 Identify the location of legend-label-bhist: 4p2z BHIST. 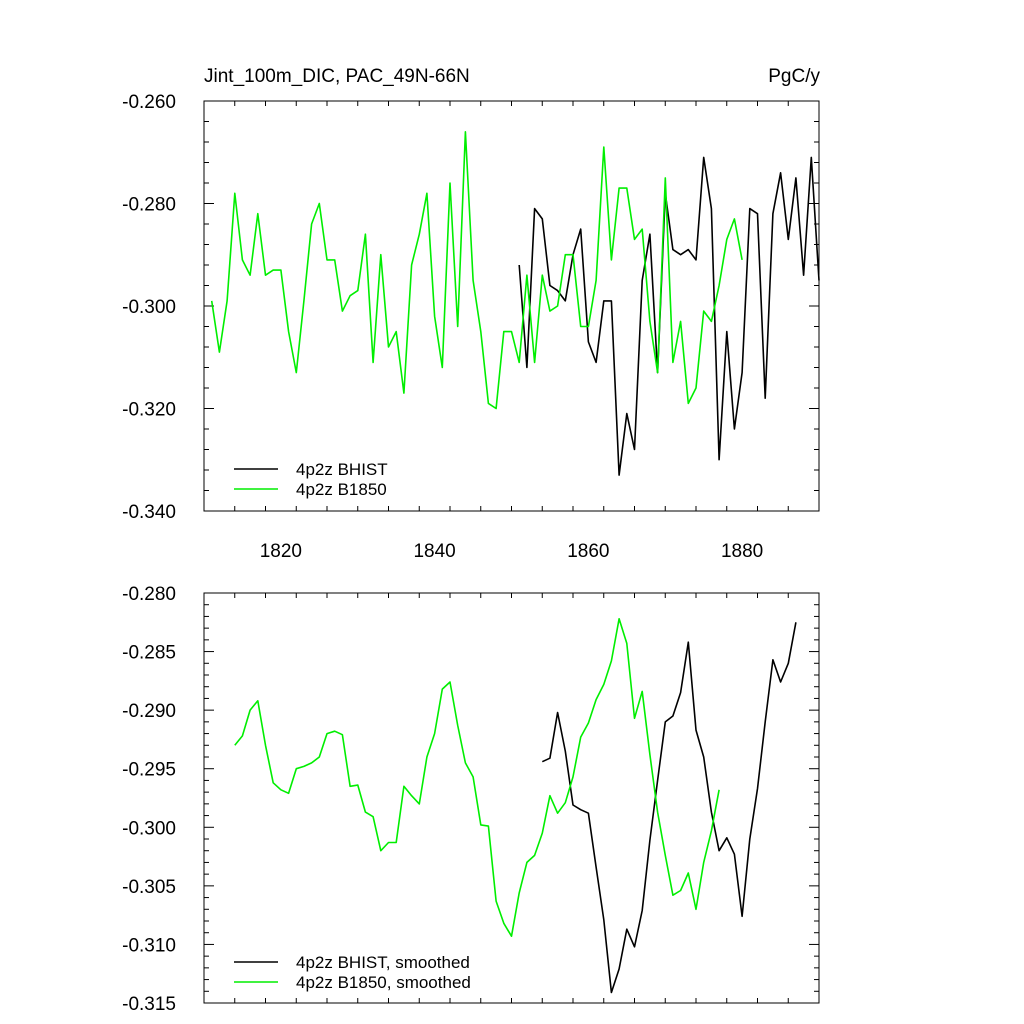
(342, 469).